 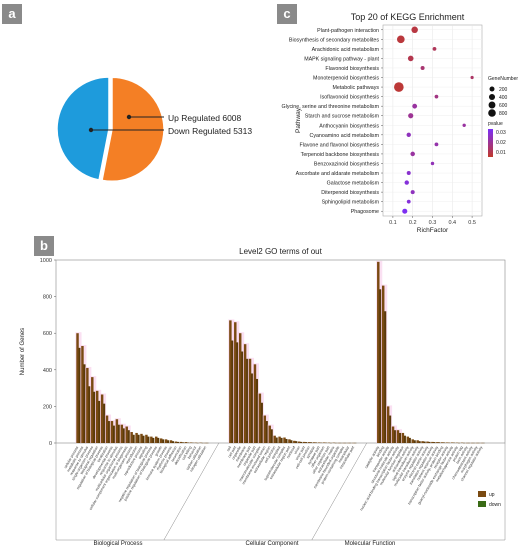 What do you see at coordinates (339, 145) in the screenshot?
I see `kegg-pathway-label-12: Flavone and flavonol biosynthesis` at bounding box center [339, 145].